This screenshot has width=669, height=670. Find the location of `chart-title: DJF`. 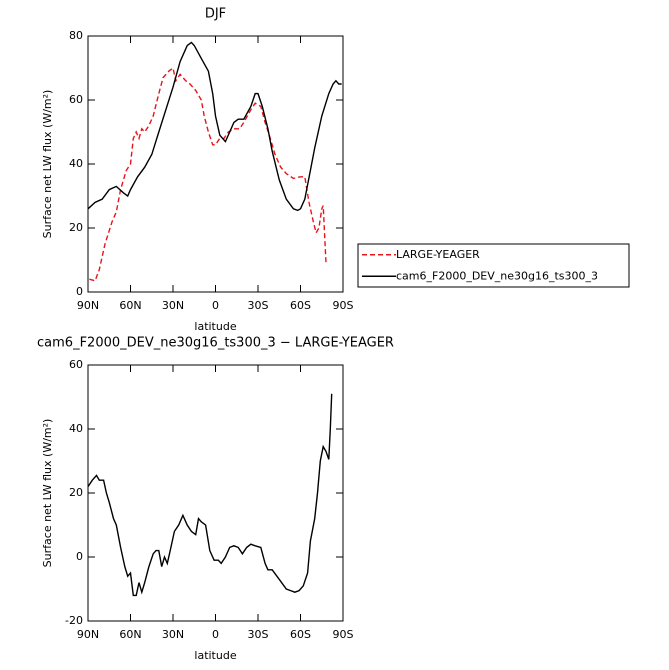

chart-title: DJF is located at coordinates (215, 14).